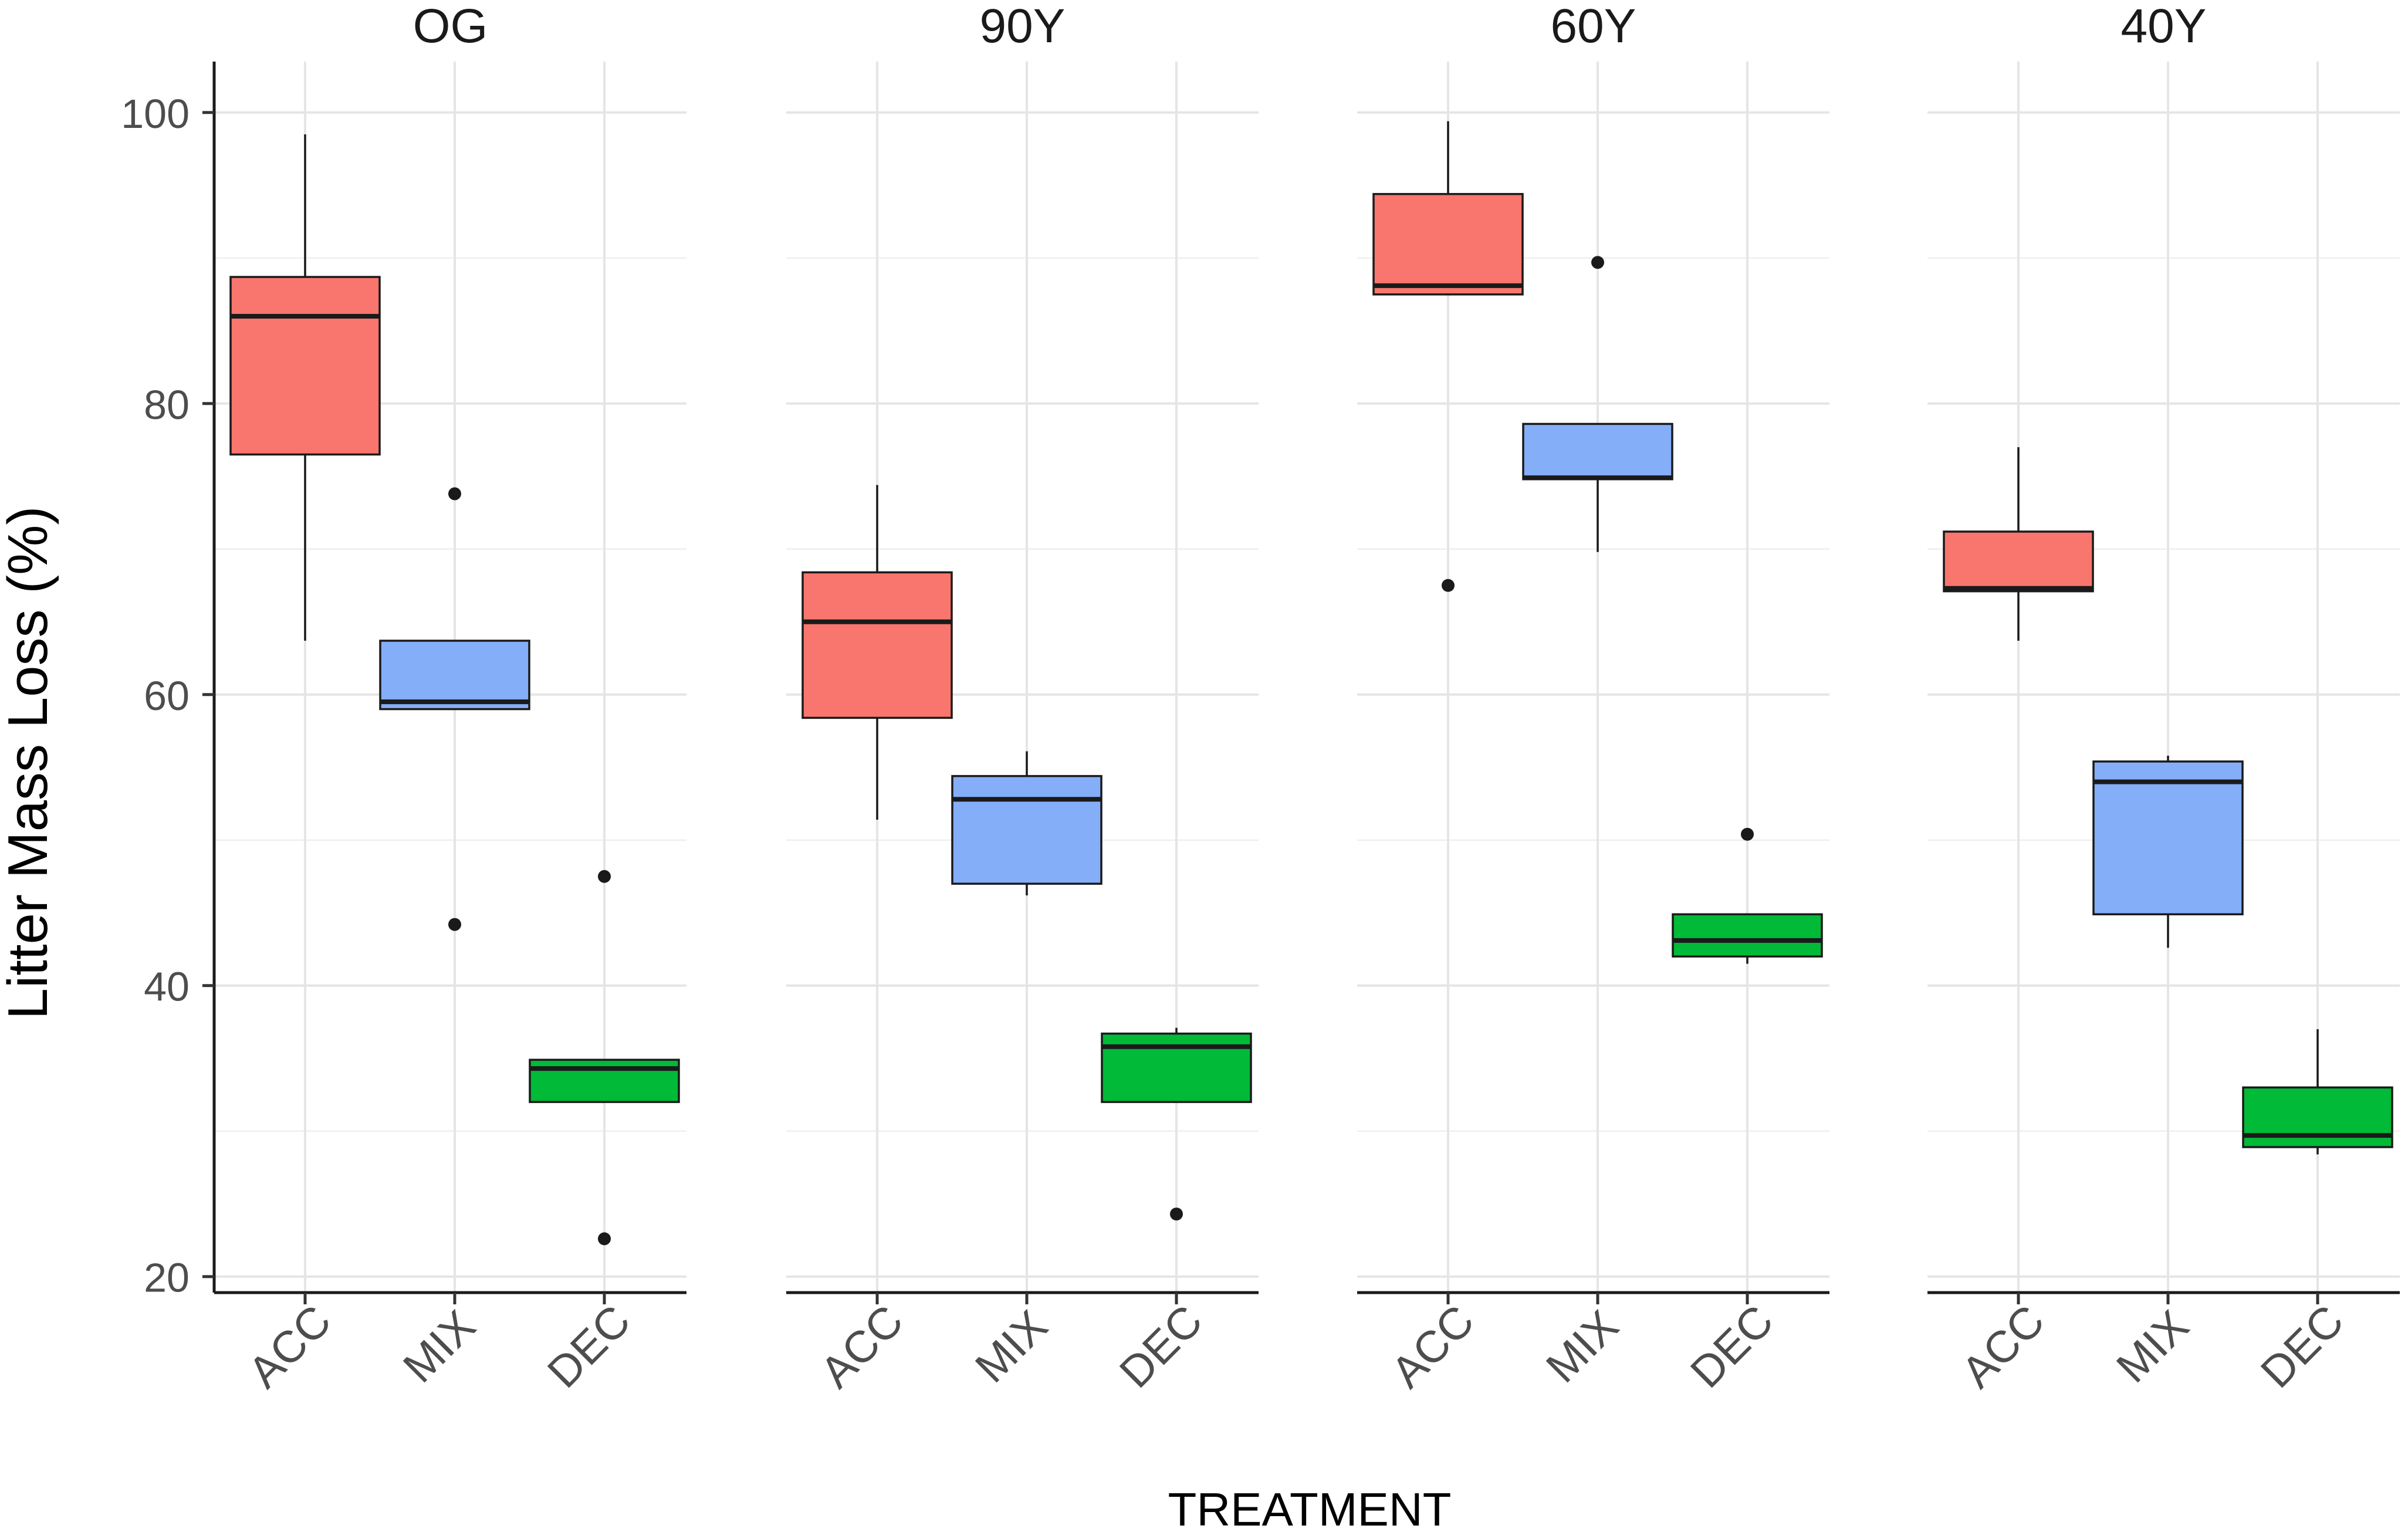 This screenshot has width=2408, height=1532. What do you see at coordinates (167, 987) in the screenshot?
I see `y-tick-label: 40` at bounding box center [167, 987].